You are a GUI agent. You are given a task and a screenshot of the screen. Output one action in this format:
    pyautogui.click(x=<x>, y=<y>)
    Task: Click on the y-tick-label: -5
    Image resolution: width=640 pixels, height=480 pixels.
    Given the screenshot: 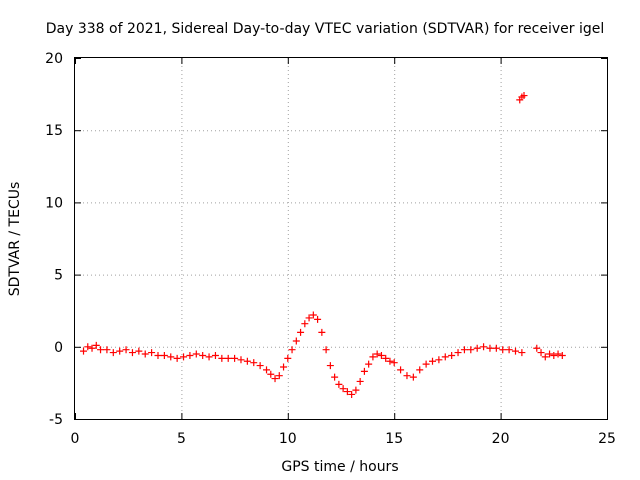 What is the action you would take?
    pyautogui.click(x=56, y=420)
    